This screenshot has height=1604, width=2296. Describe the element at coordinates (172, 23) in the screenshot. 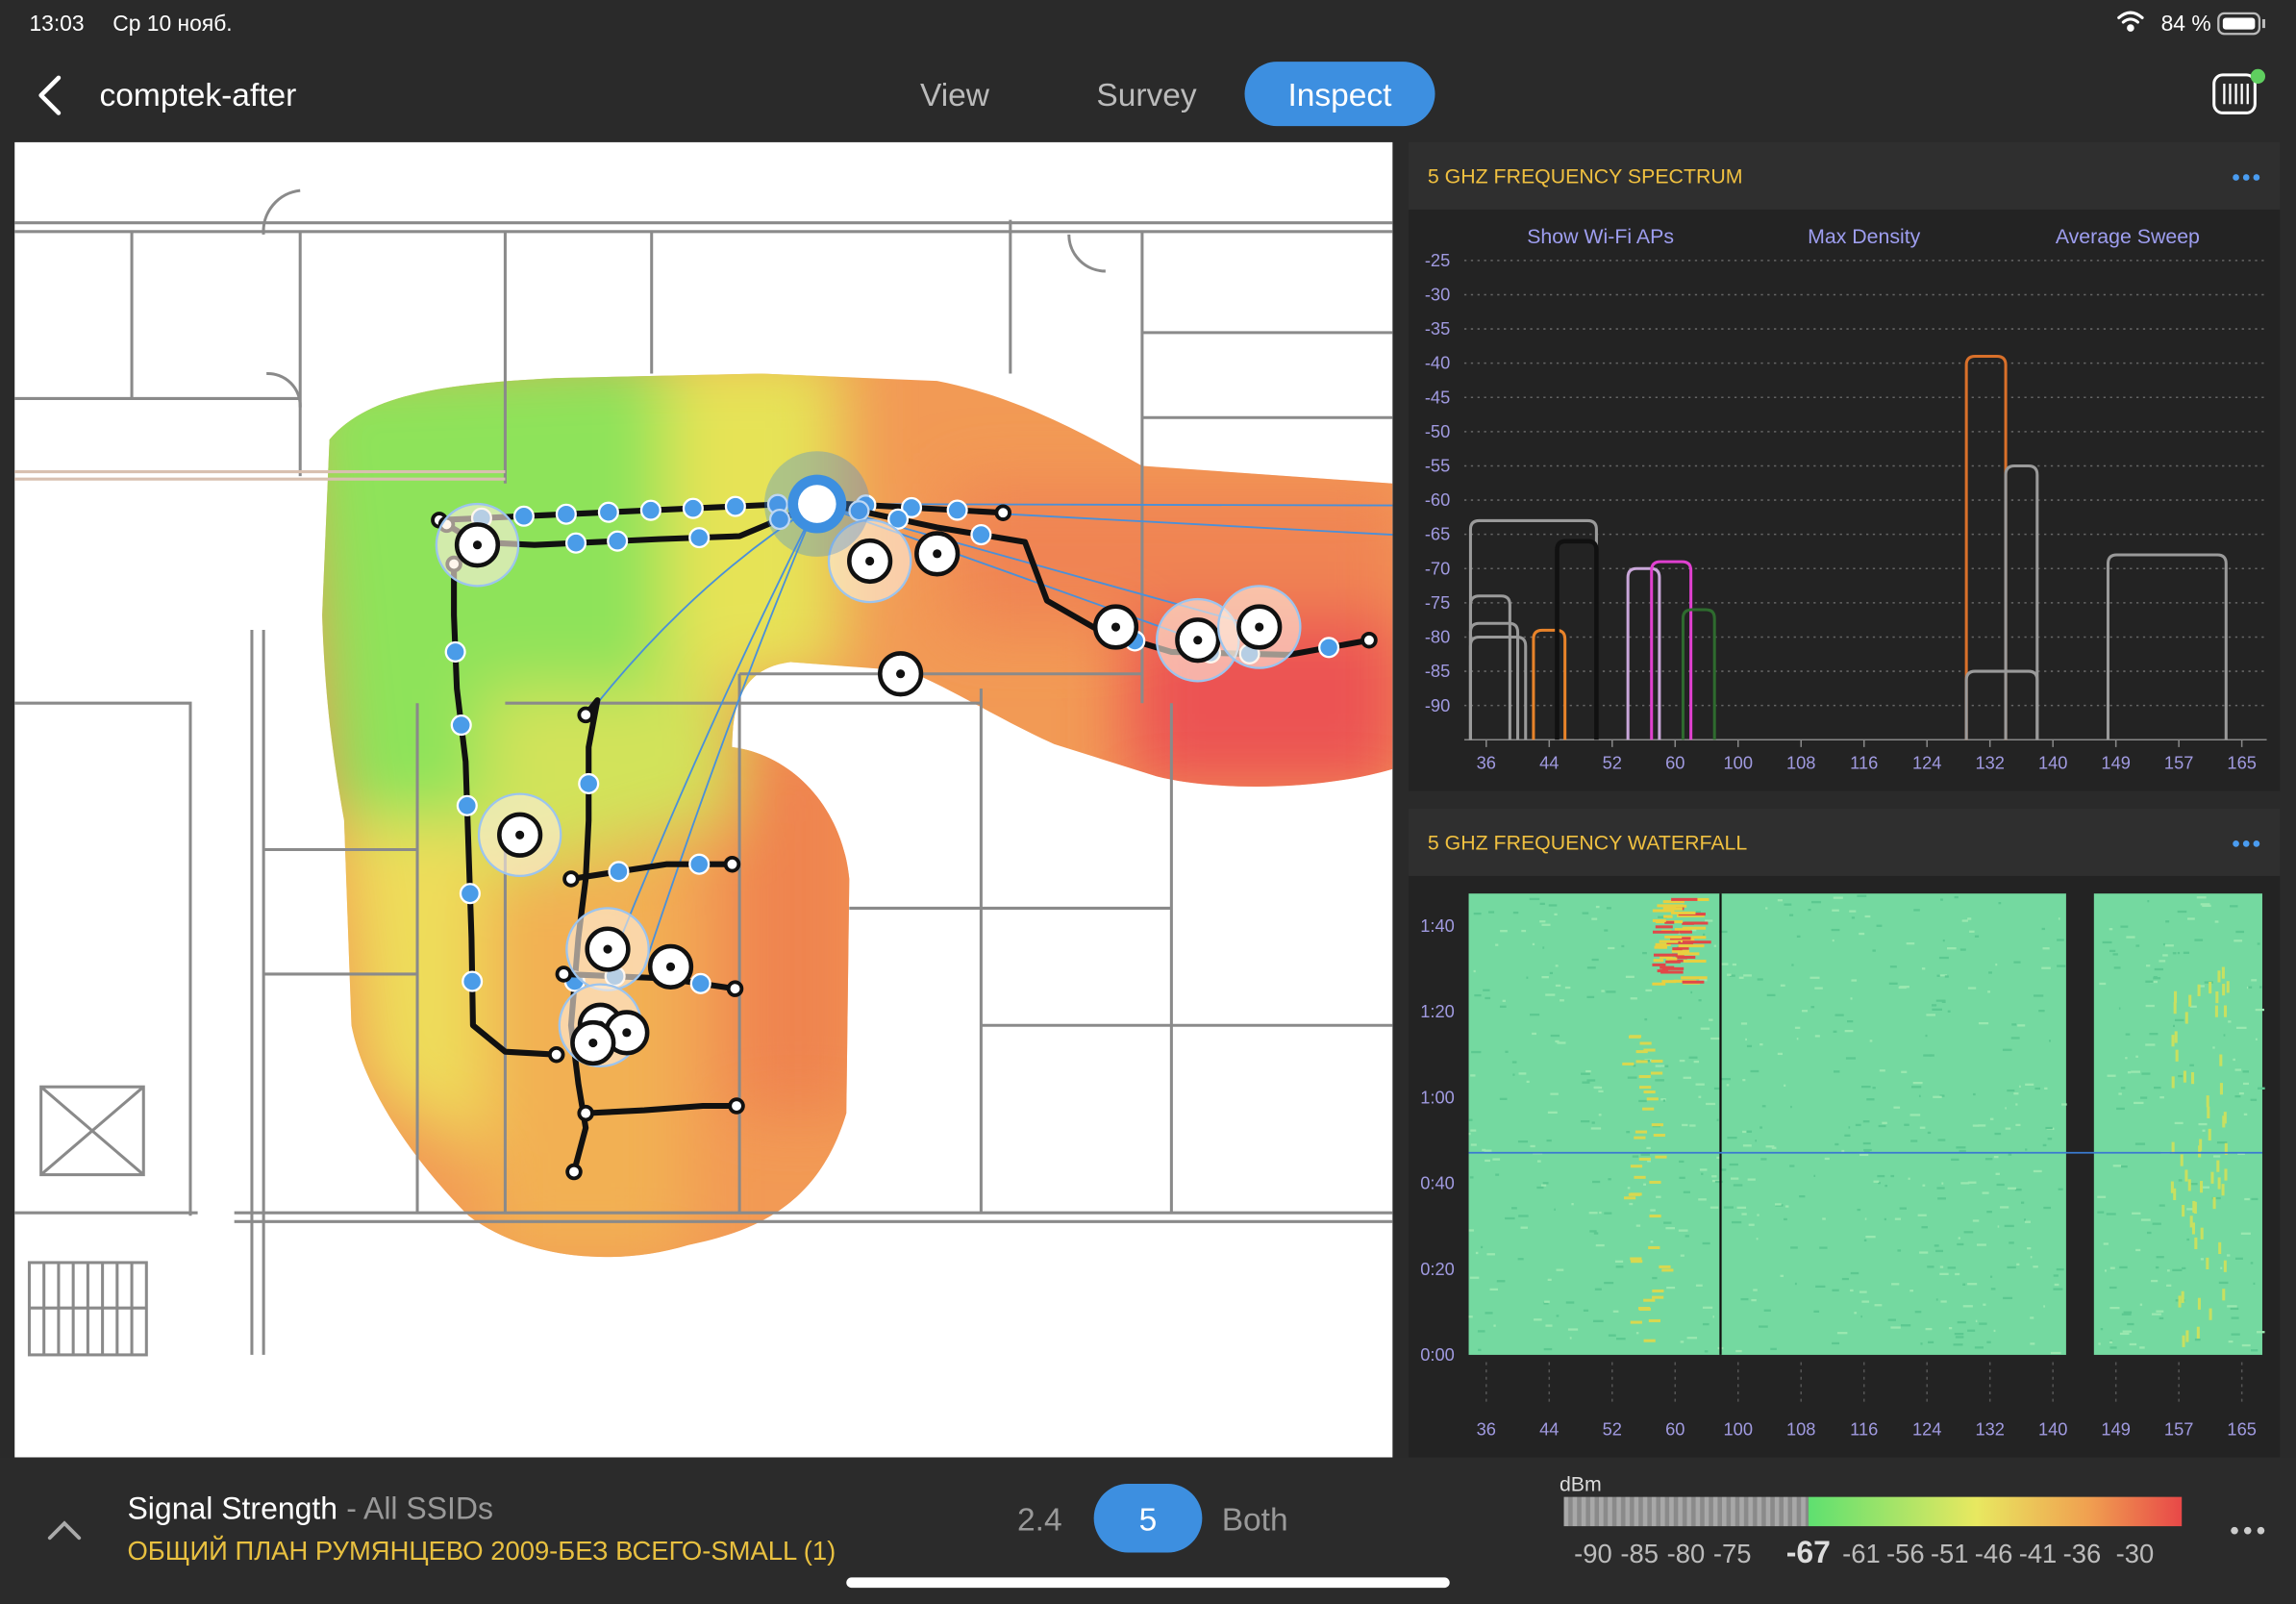

I see `status-date: Ср 10 нояб.` at that location.